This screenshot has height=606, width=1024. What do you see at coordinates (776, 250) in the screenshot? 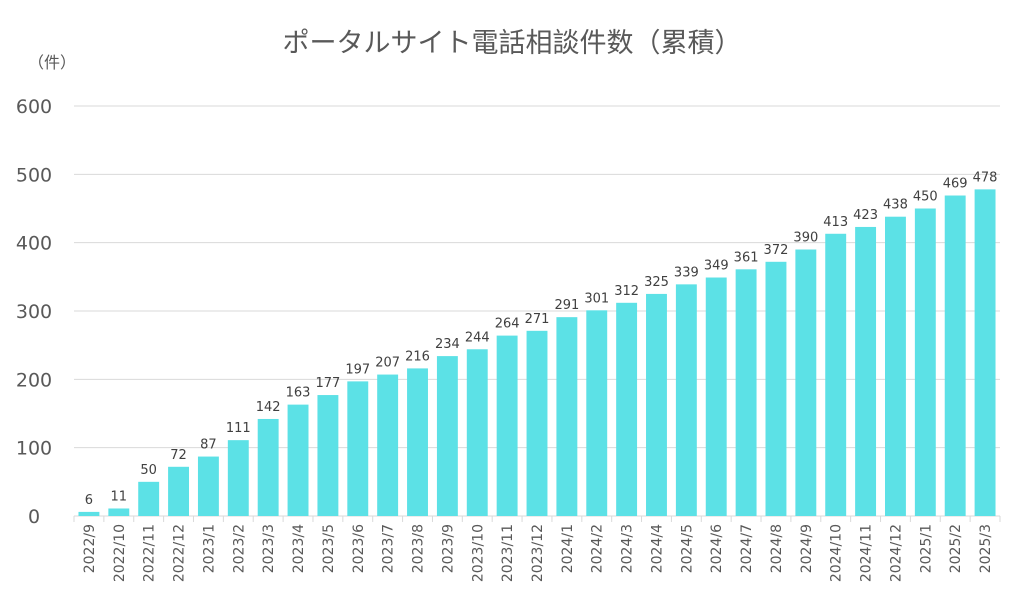
I see `data-label: 372` at bounding box center [776, 250].